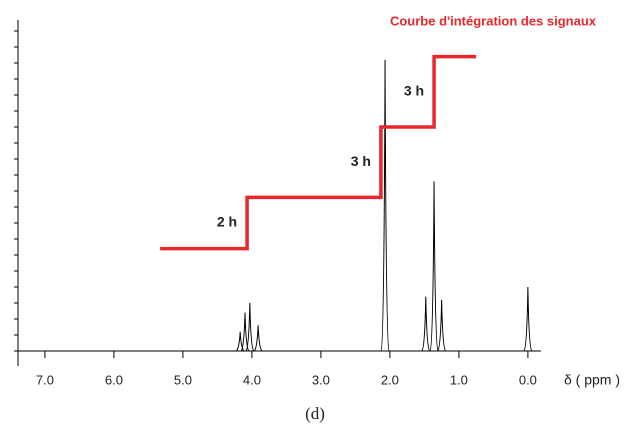 The height and width of the screenshot is (438, 630). What do you see at coordinates (45, 379) in the screenshot?
I see `x-tick-label: 7.0` at bounding box center [45, 379].